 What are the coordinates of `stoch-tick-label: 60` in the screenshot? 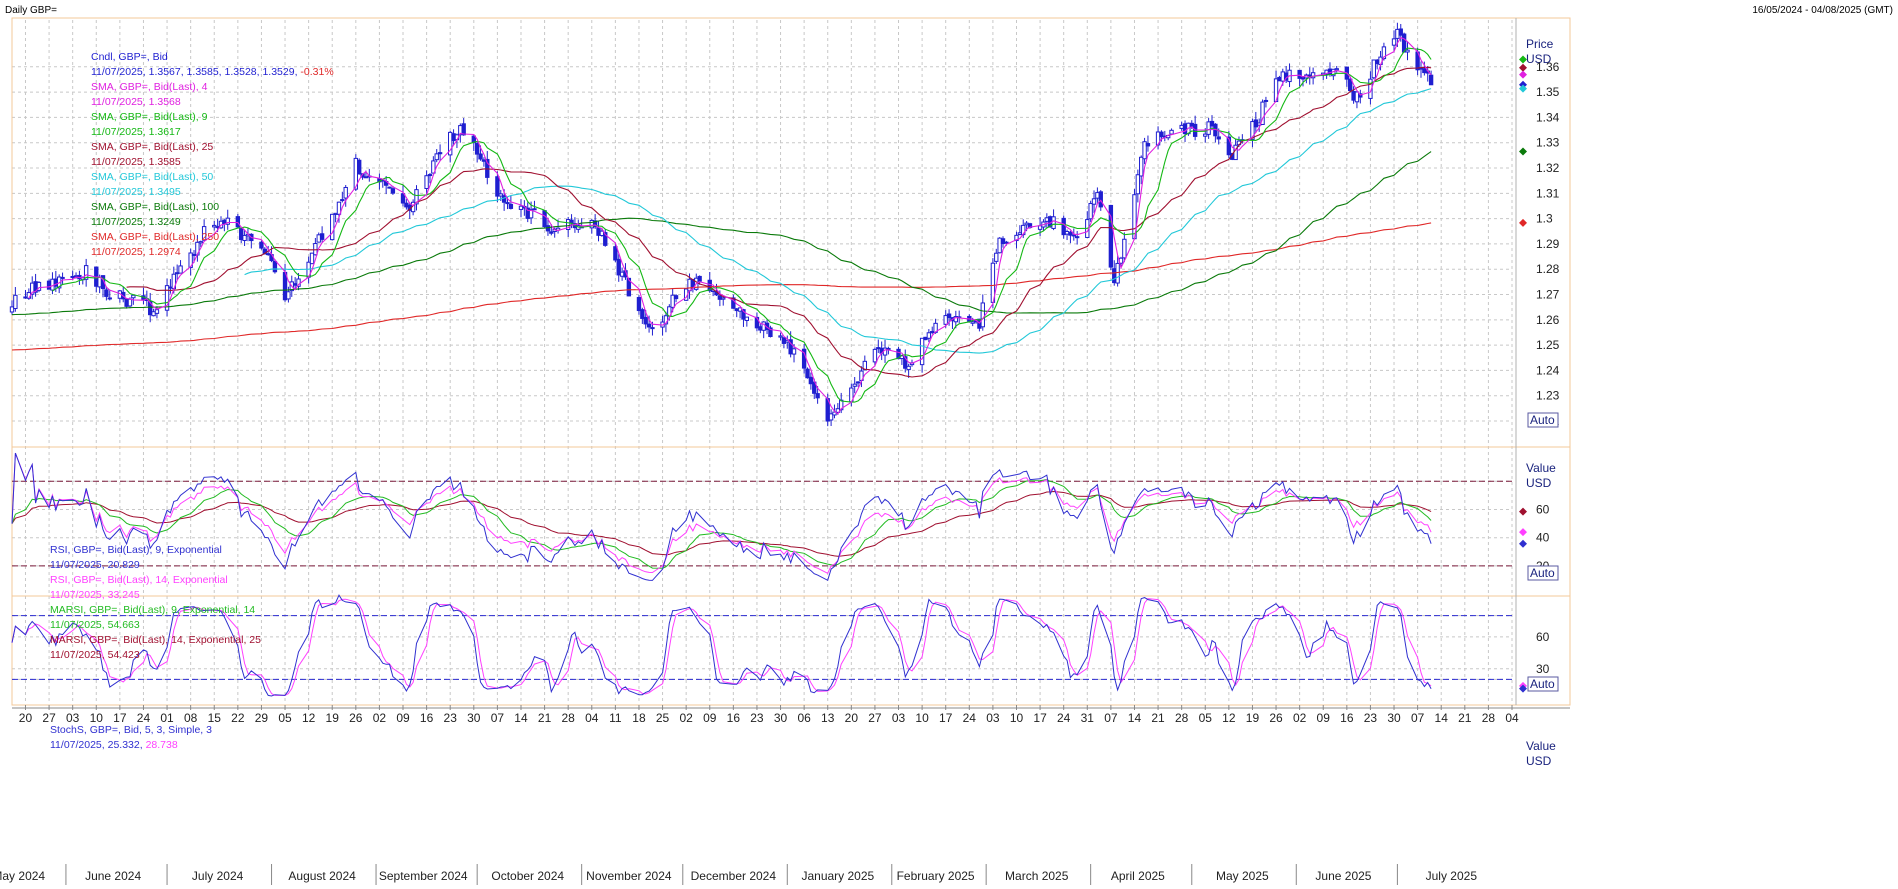 It's located at (1543, 637).